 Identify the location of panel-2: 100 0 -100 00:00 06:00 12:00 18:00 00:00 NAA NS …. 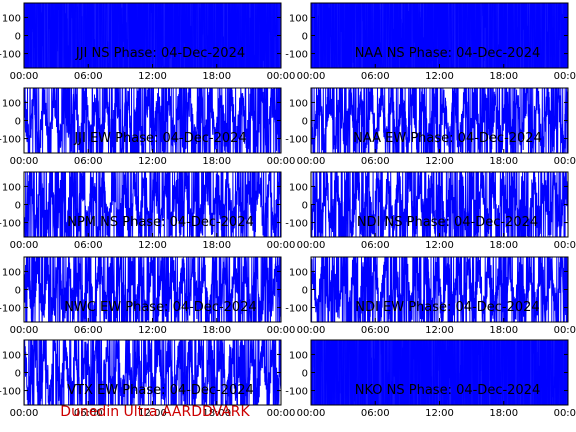
(430, 42).